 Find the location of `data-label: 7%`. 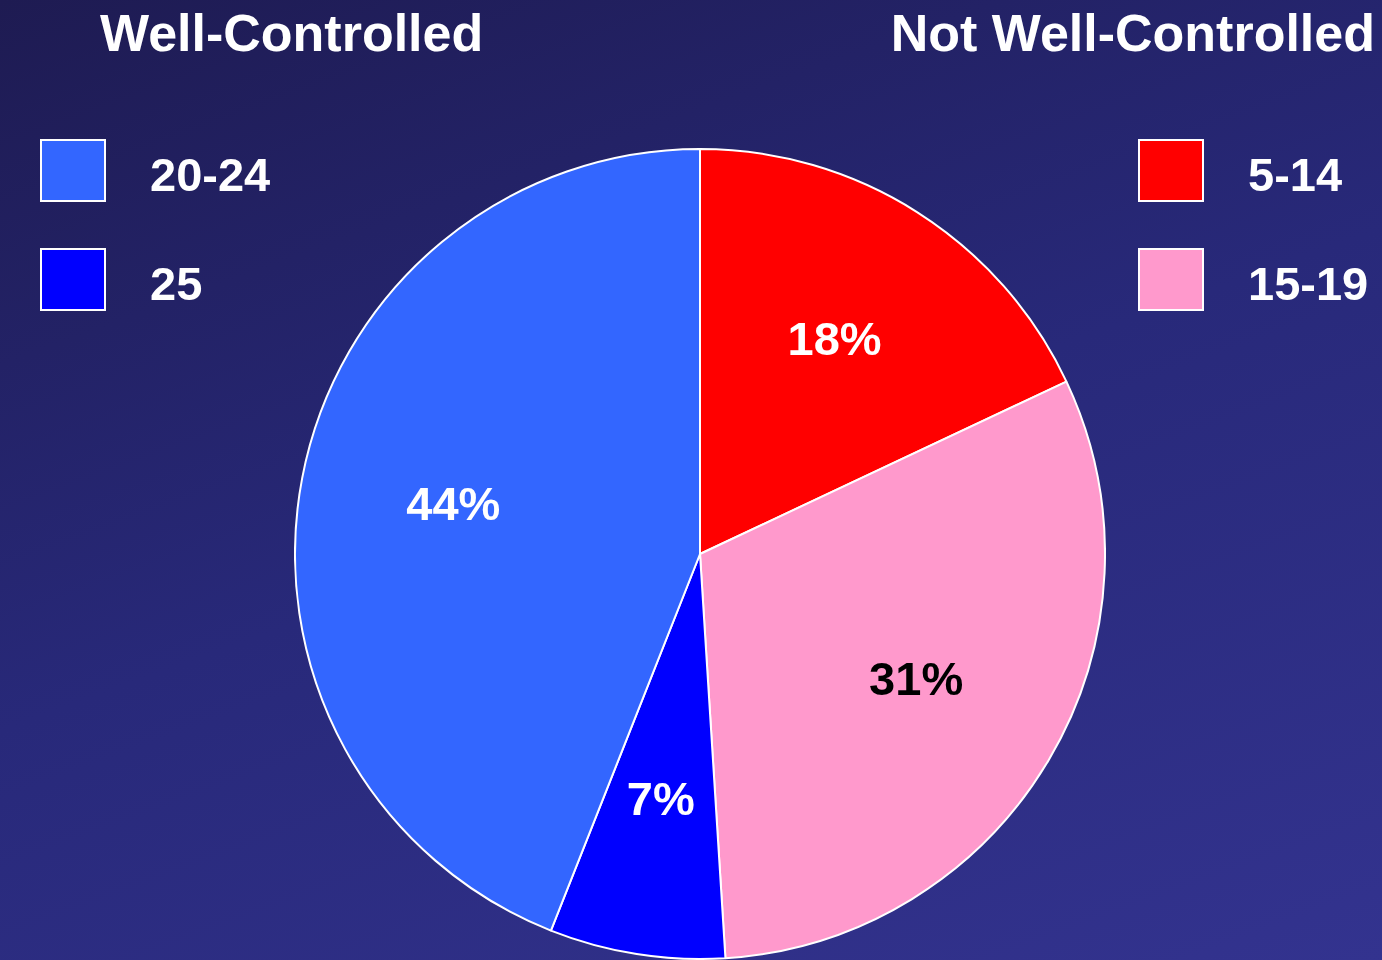

data-label: 7% is located at coordinates (660, 798).